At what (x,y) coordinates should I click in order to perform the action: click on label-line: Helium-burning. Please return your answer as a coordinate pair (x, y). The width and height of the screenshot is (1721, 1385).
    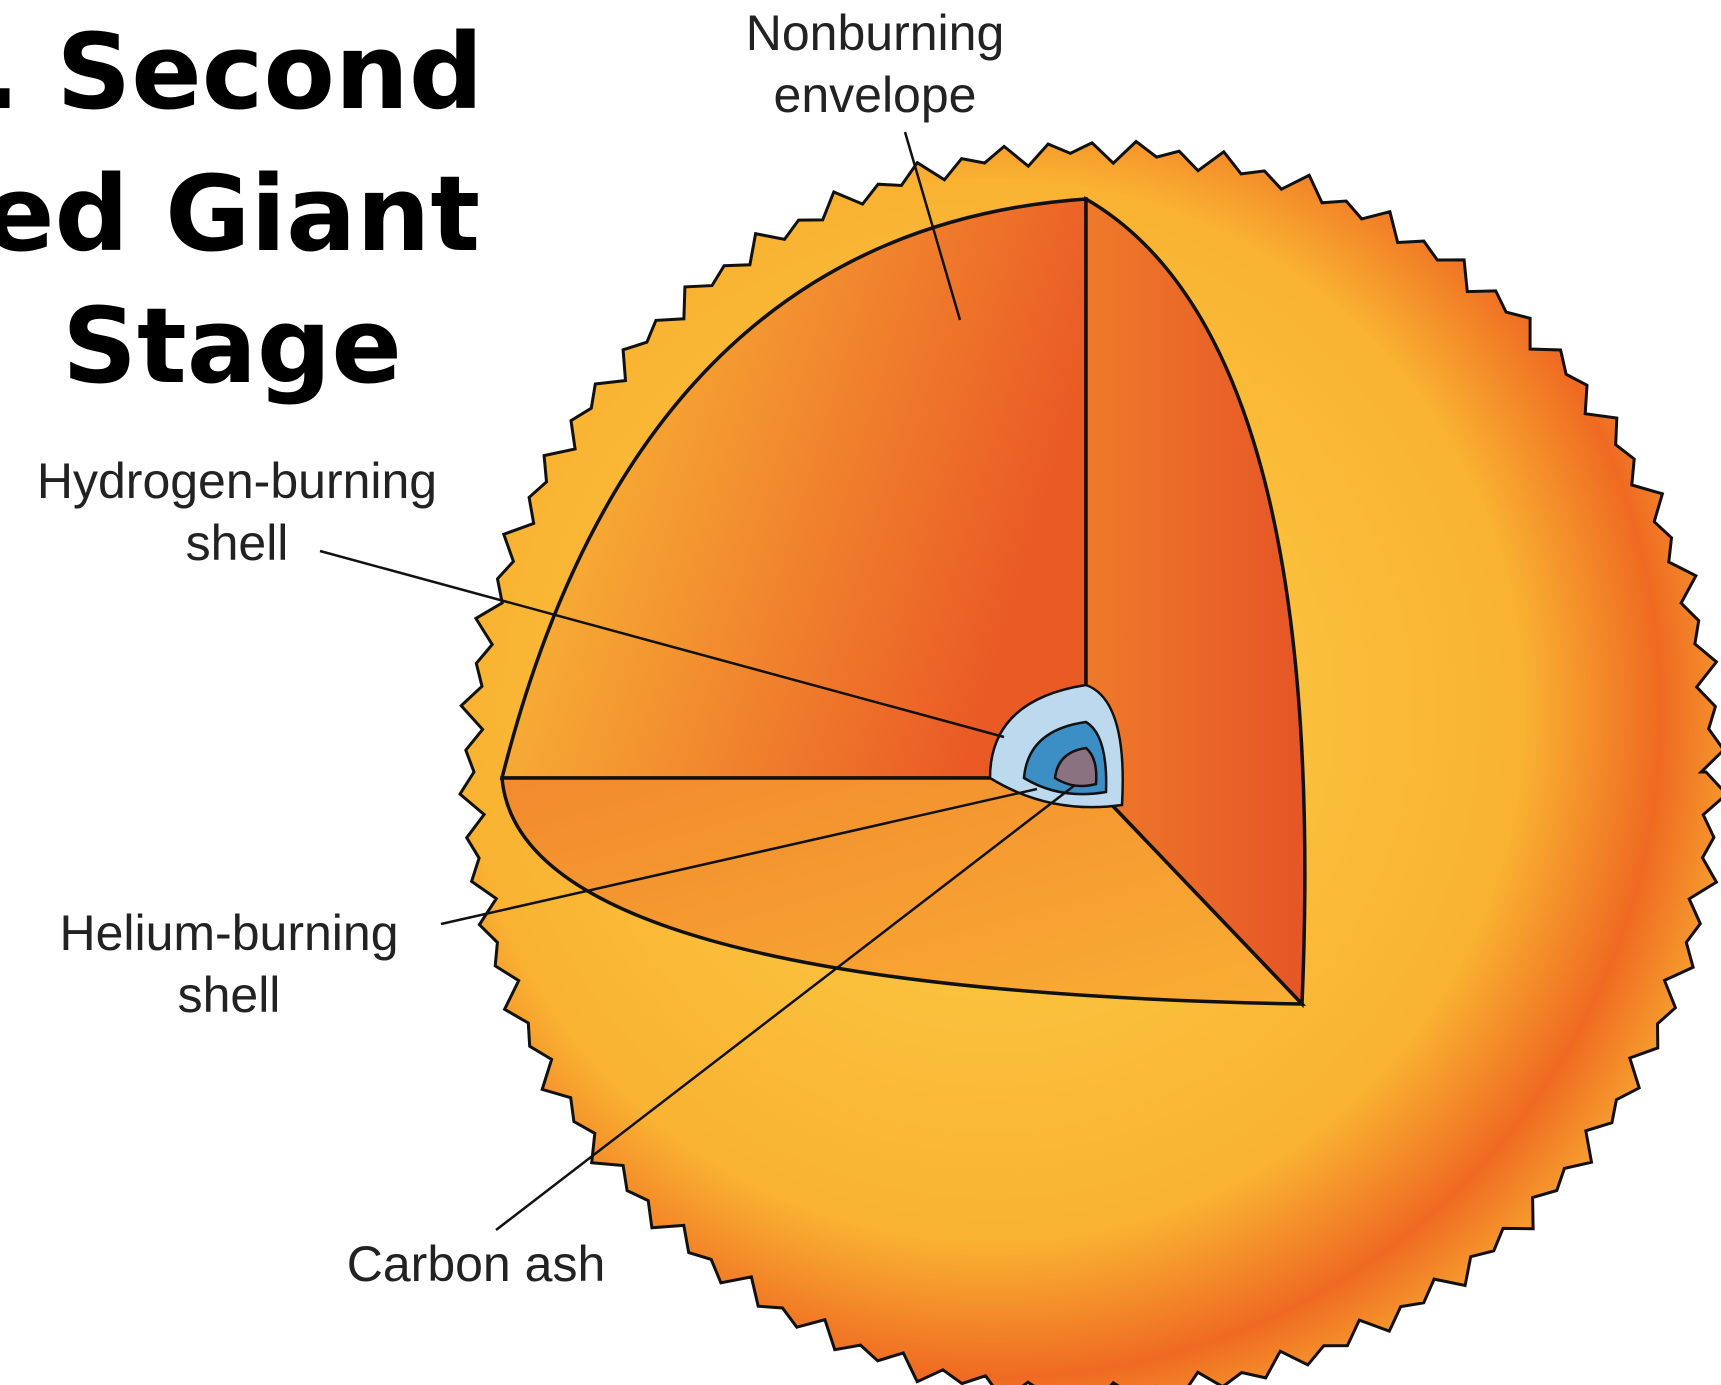
    Looking at the image, I should click on (228, 933).